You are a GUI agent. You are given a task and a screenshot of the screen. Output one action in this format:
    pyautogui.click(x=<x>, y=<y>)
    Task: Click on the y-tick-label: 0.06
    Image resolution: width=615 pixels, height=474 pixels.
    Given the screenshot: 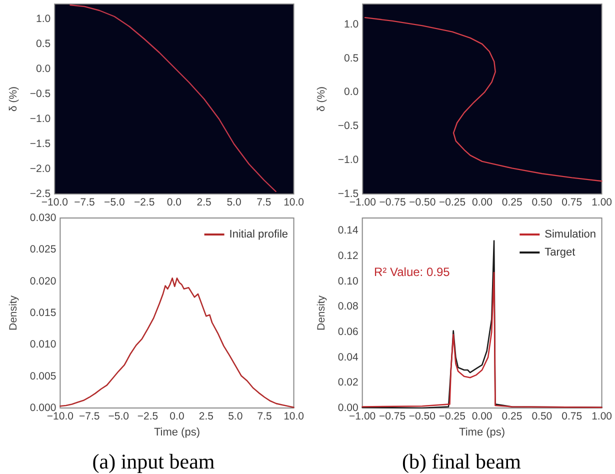 What is the action you would take?
    pyautogui.click(x=348, y=332)
    